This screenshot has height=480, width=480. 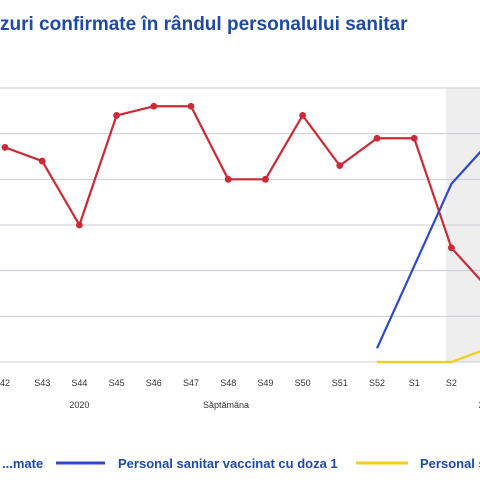 I want to click on x-axis-title: Săptămâna, so click(x=226, y=405).